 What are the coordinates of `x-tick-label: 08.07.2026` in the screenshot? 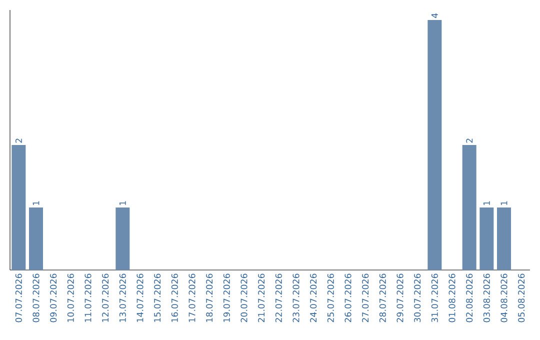 It's located at (36, 298).